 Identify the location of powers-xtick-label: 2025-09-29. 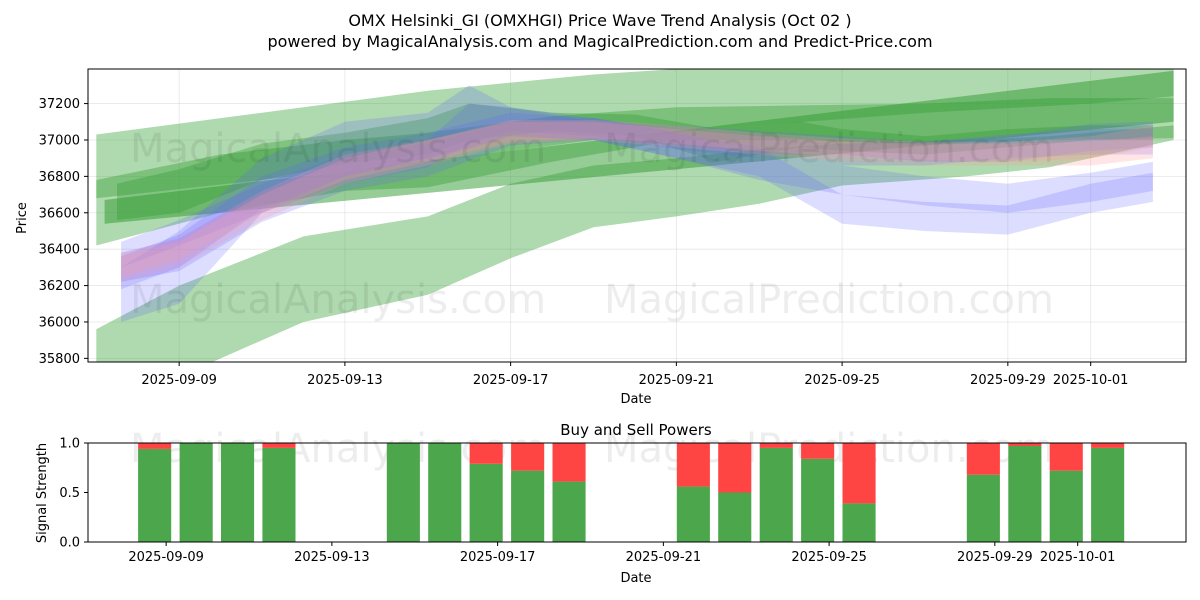
(995, 557).